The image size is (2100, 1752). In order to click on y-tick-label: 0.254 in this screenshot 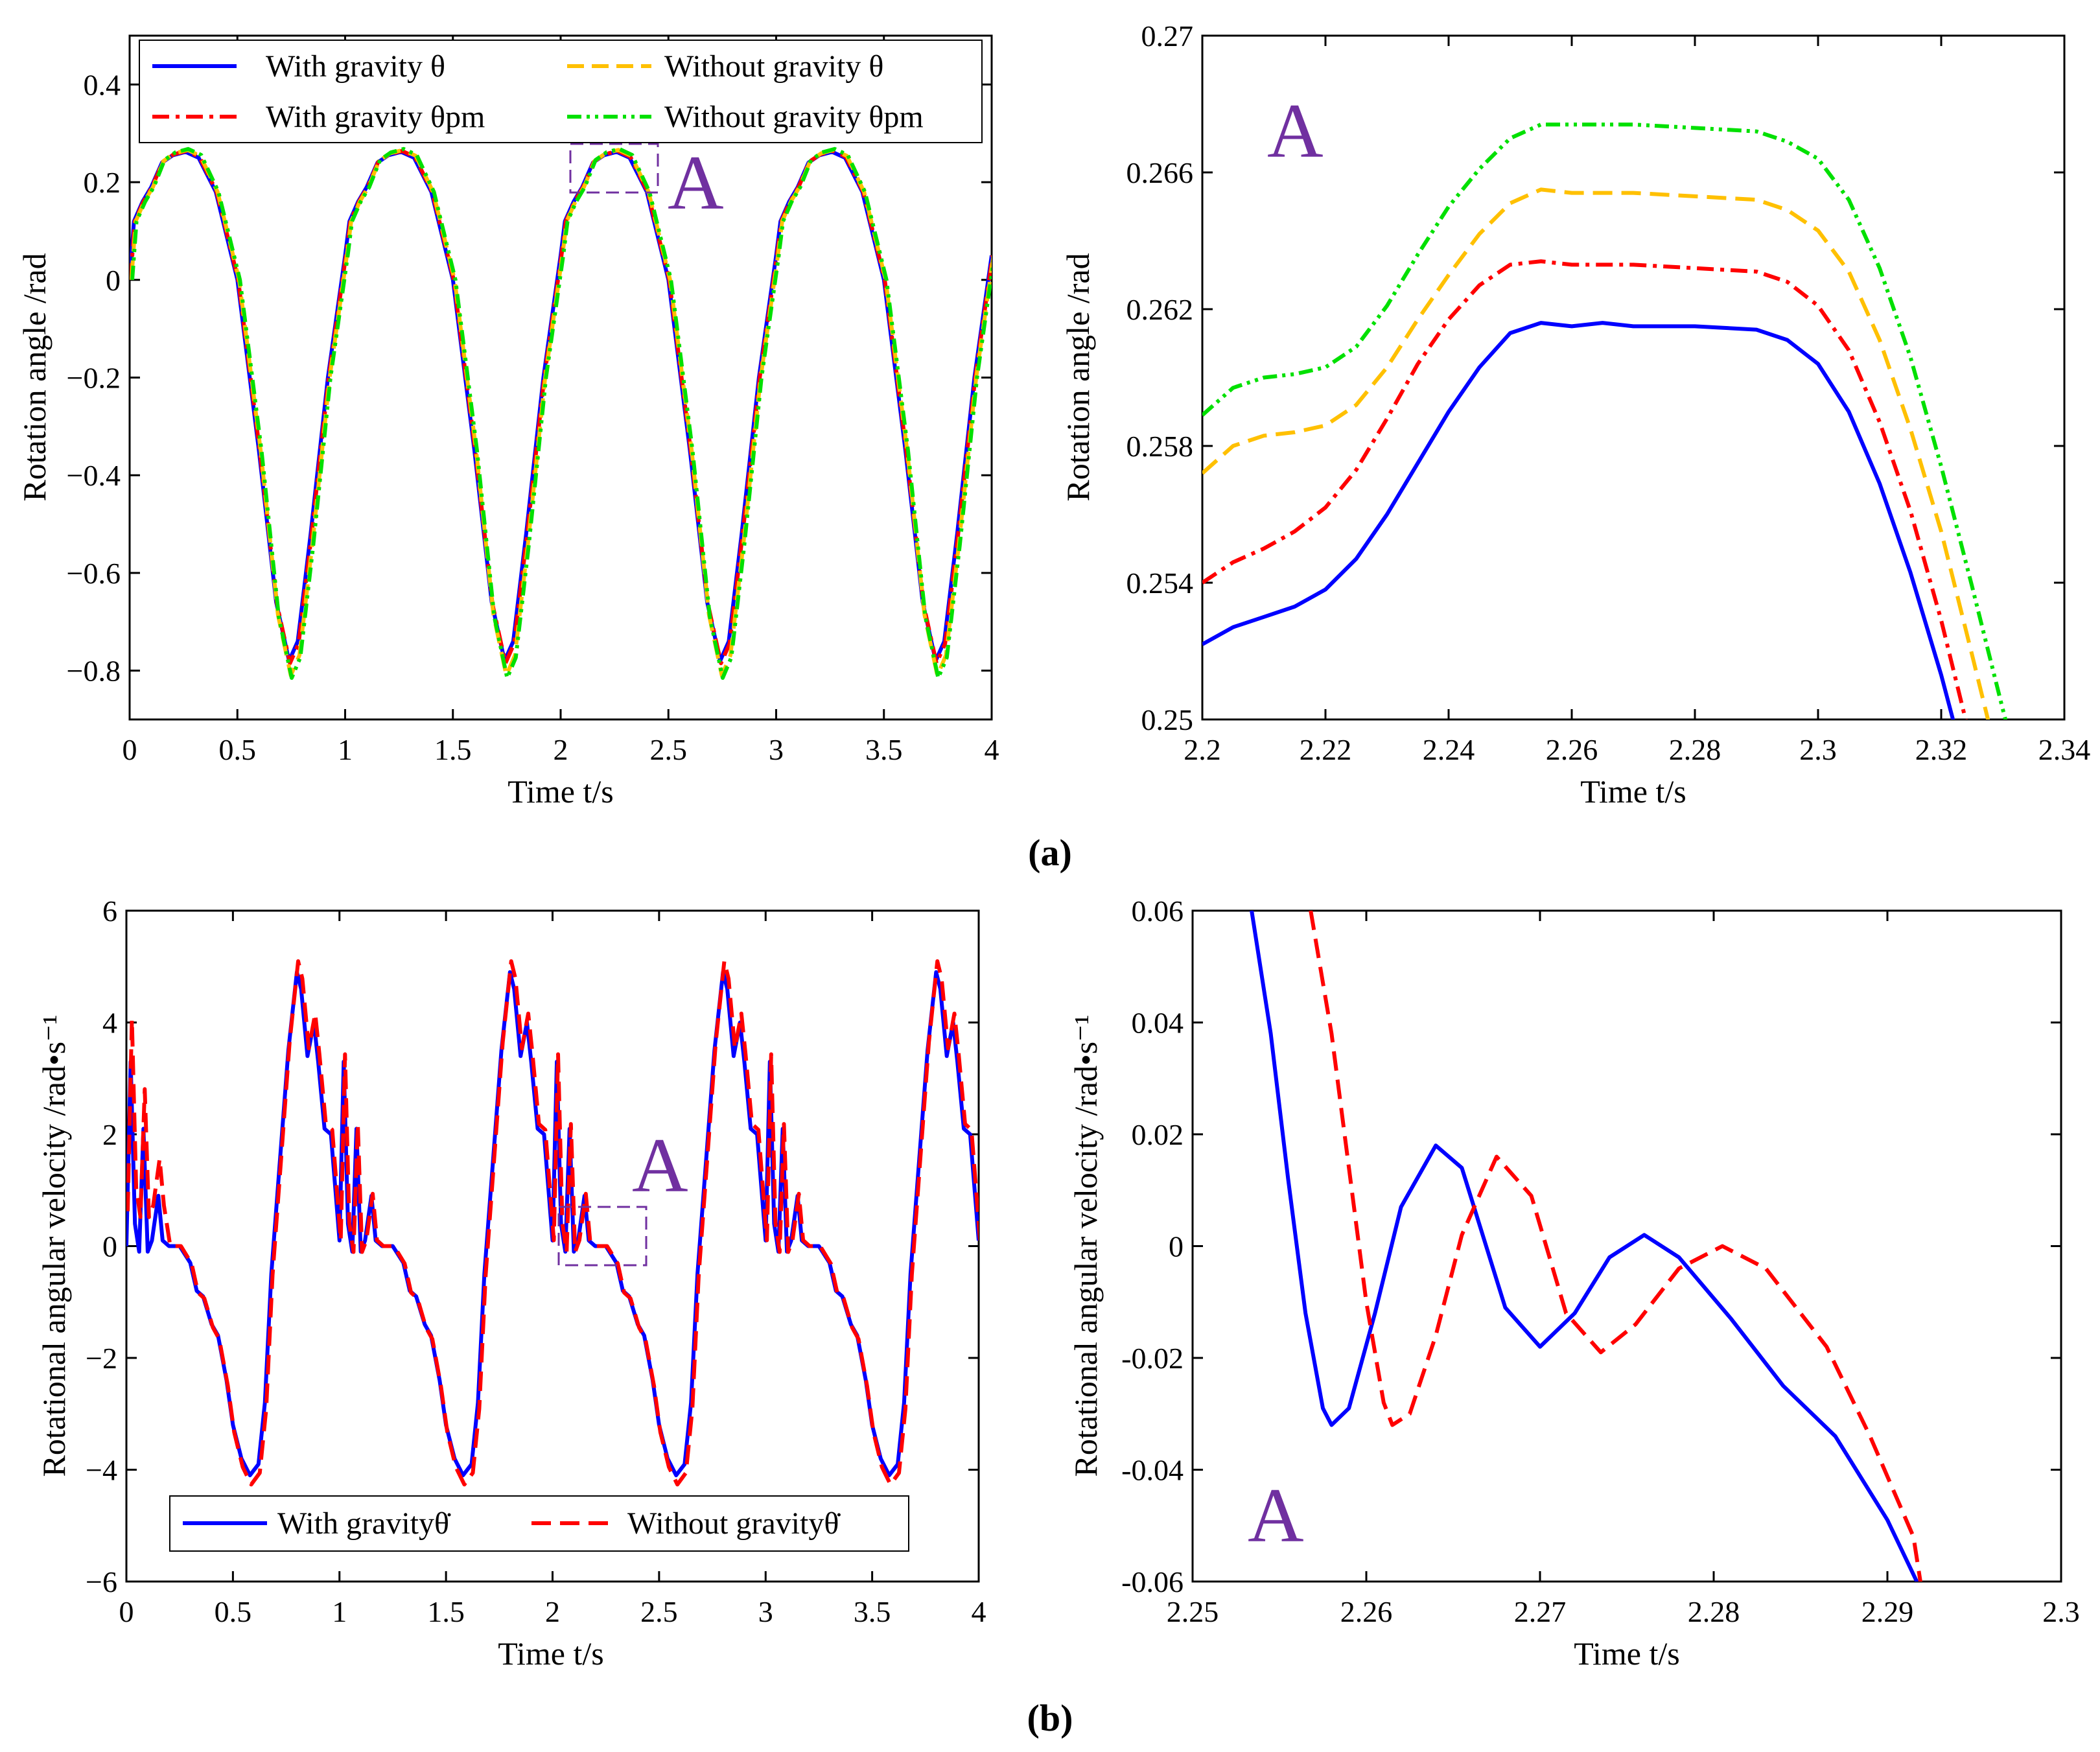, I will do `click(1160, 583)`.